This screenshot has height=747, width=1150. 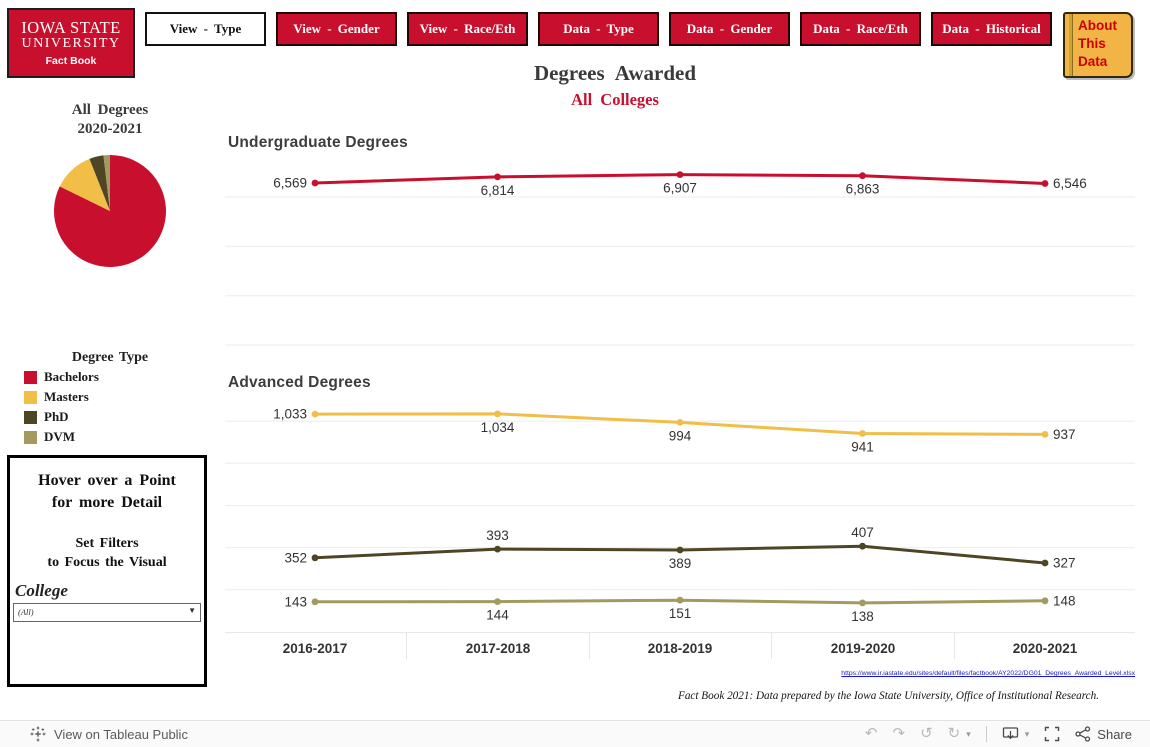 I want to click on set-filters-line2: to Focus the Visual, so click(x=107, y=562).